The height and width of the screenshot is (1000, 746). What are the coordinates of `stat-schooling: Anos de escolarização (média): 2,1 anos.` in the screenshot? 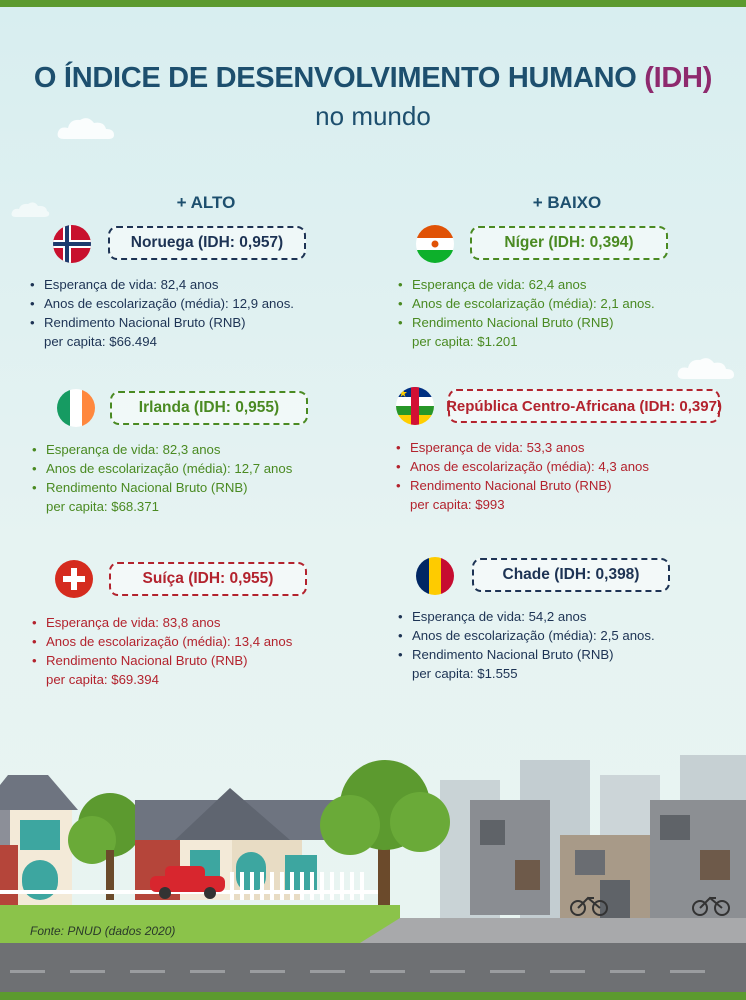 It's located at (526, 303).